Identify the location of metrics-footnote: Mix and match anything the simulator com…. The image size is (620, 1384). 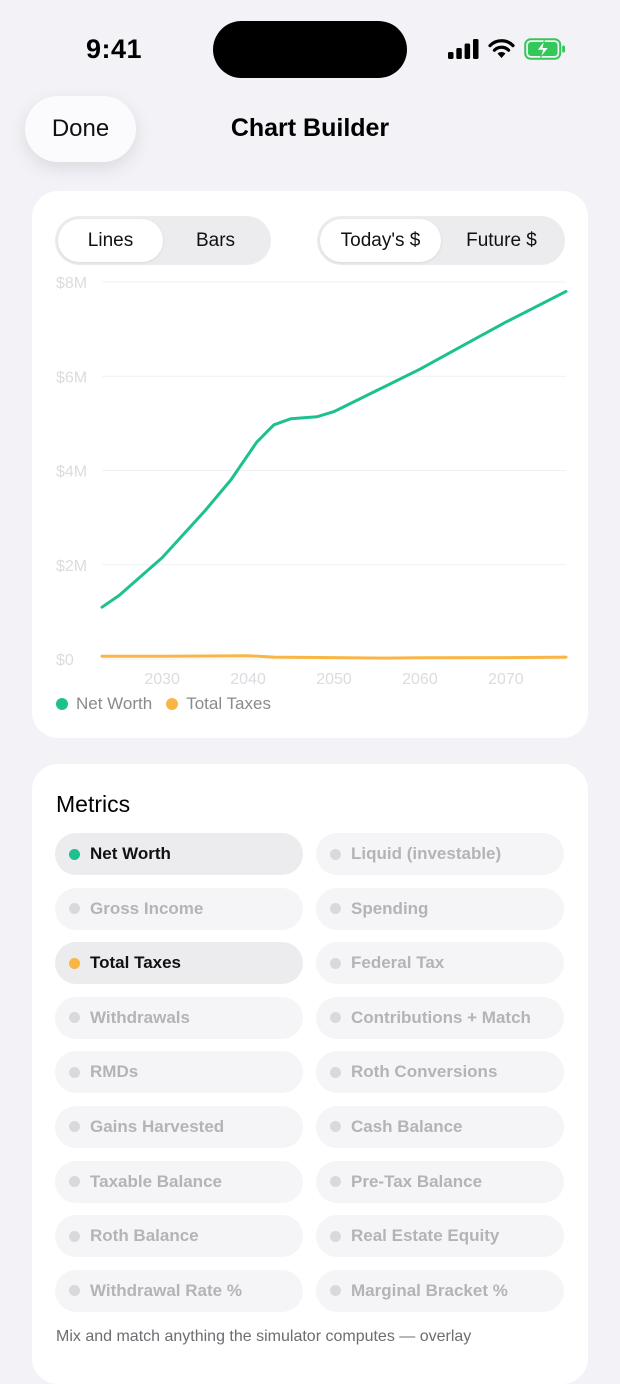
(264, 1336).